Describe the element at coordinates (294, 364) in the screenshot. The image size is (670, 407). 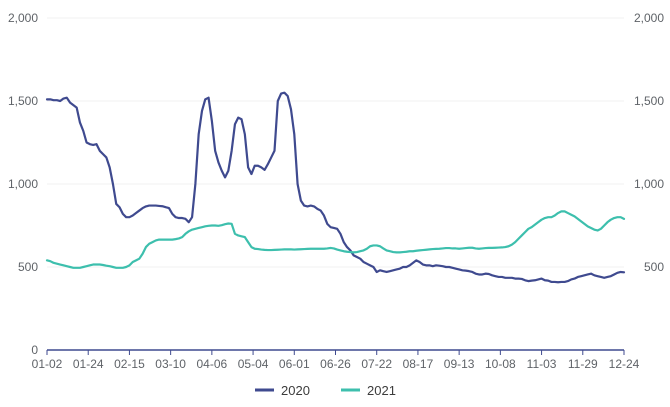
I see `x-tick-label: 06-01` at that location.